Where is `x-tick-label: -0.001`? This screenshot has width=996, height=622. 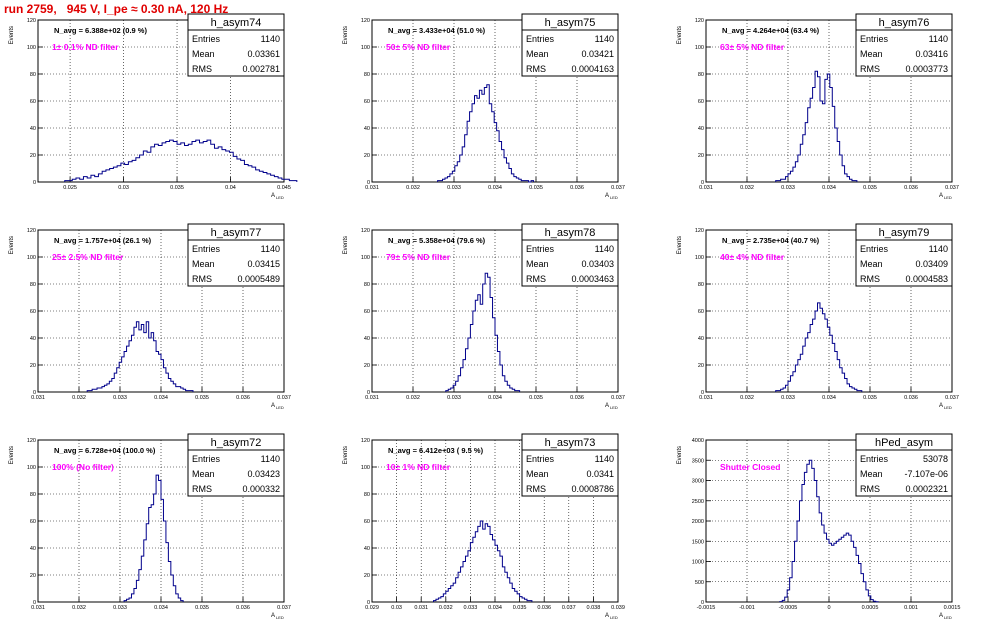
x-tick-label: -0.001 is located at coordinates (747, 608).